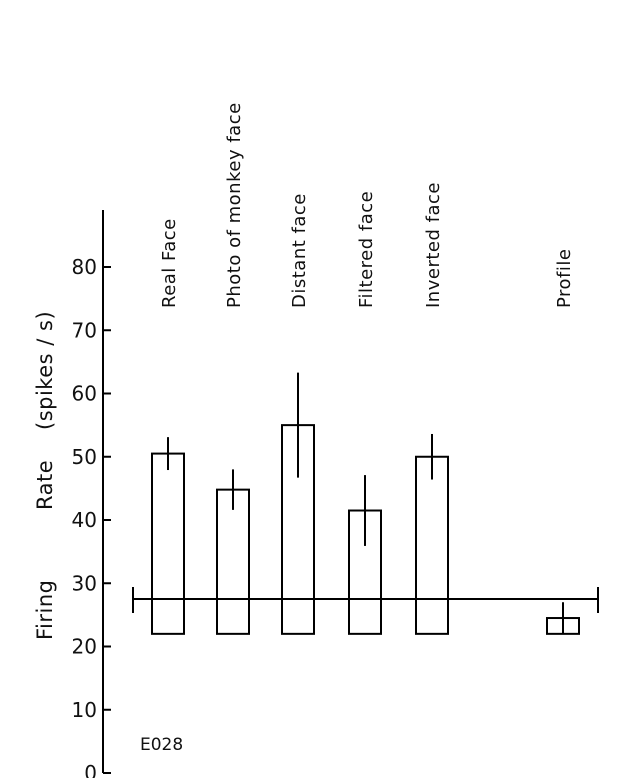 Image resolution: width=622 pixels, height=778 pixels. What do you see at coordinates (234, 205) in the screenshot?
I see `category-label: Photo of monkey face` at bounding box center [234, 205].